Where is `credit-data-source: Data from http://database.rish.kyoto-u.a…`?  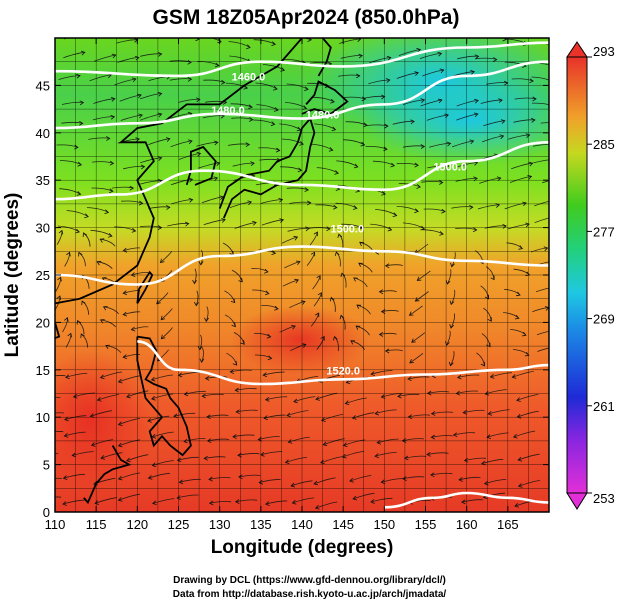 credit-data-source: Data from http://database.rish.kyoto-u.a… is located at coordinates (309, 594).